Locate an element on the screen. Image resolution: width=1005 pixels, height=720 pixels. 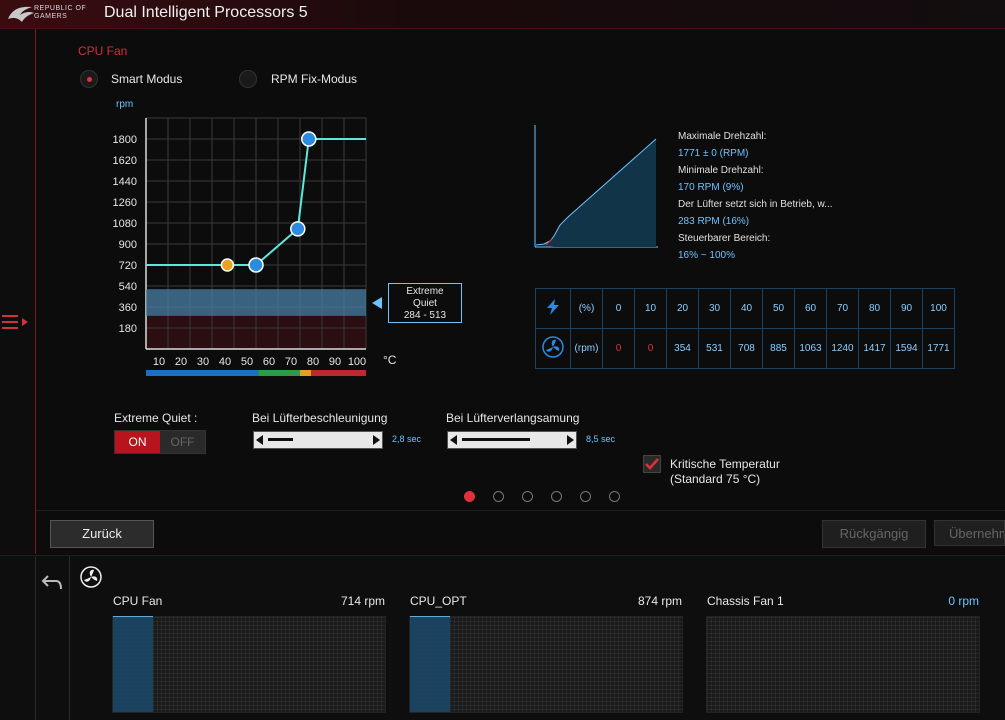
accel-slider is located at coordinates (318, 440).